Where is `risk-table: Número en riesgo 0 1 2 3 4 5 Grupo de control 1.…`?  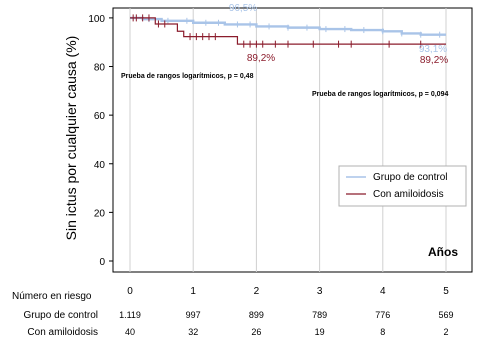
risk-table: Número en riesgo 0 1 2 3 4 5 Grupo de control 1.… is located at coordinates (233, 312).